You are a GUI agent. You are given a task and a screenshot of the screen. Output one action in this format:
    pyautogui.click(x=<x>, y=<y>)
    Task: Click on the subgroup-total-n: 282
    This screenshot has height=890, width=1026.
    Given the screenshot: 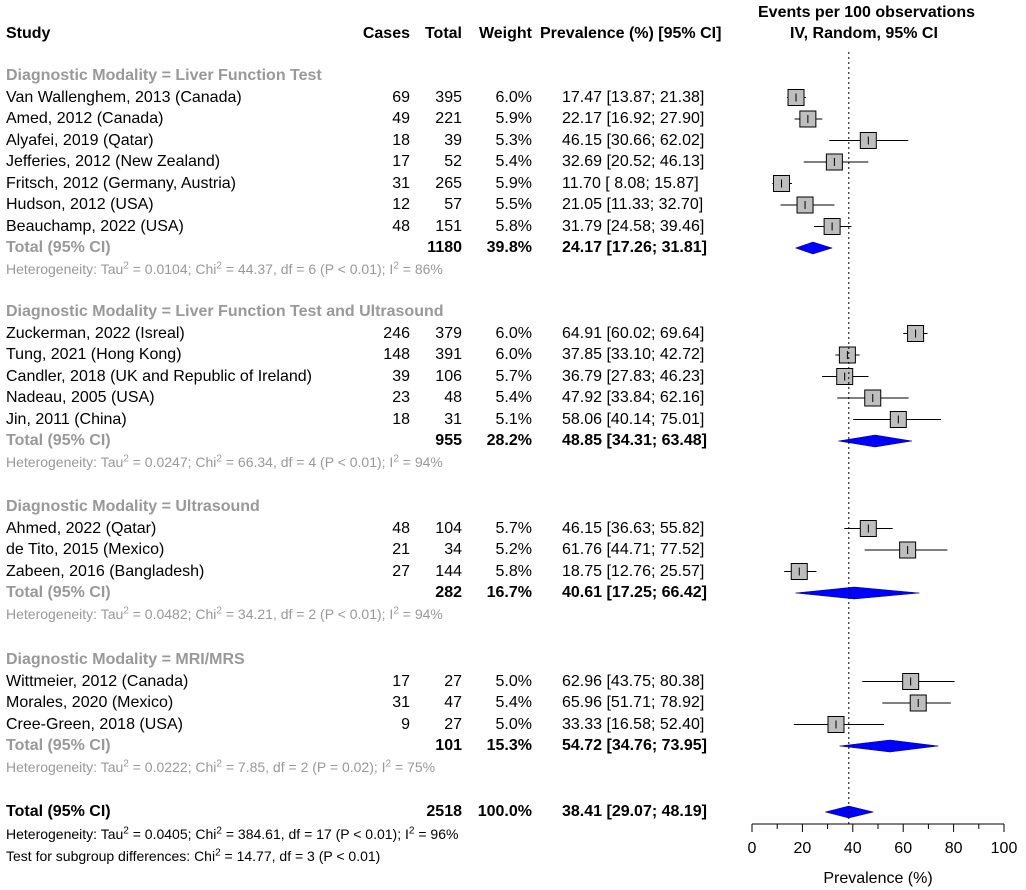 What is the action you would take?
    pyautogui.click(x=448, y=592)
    